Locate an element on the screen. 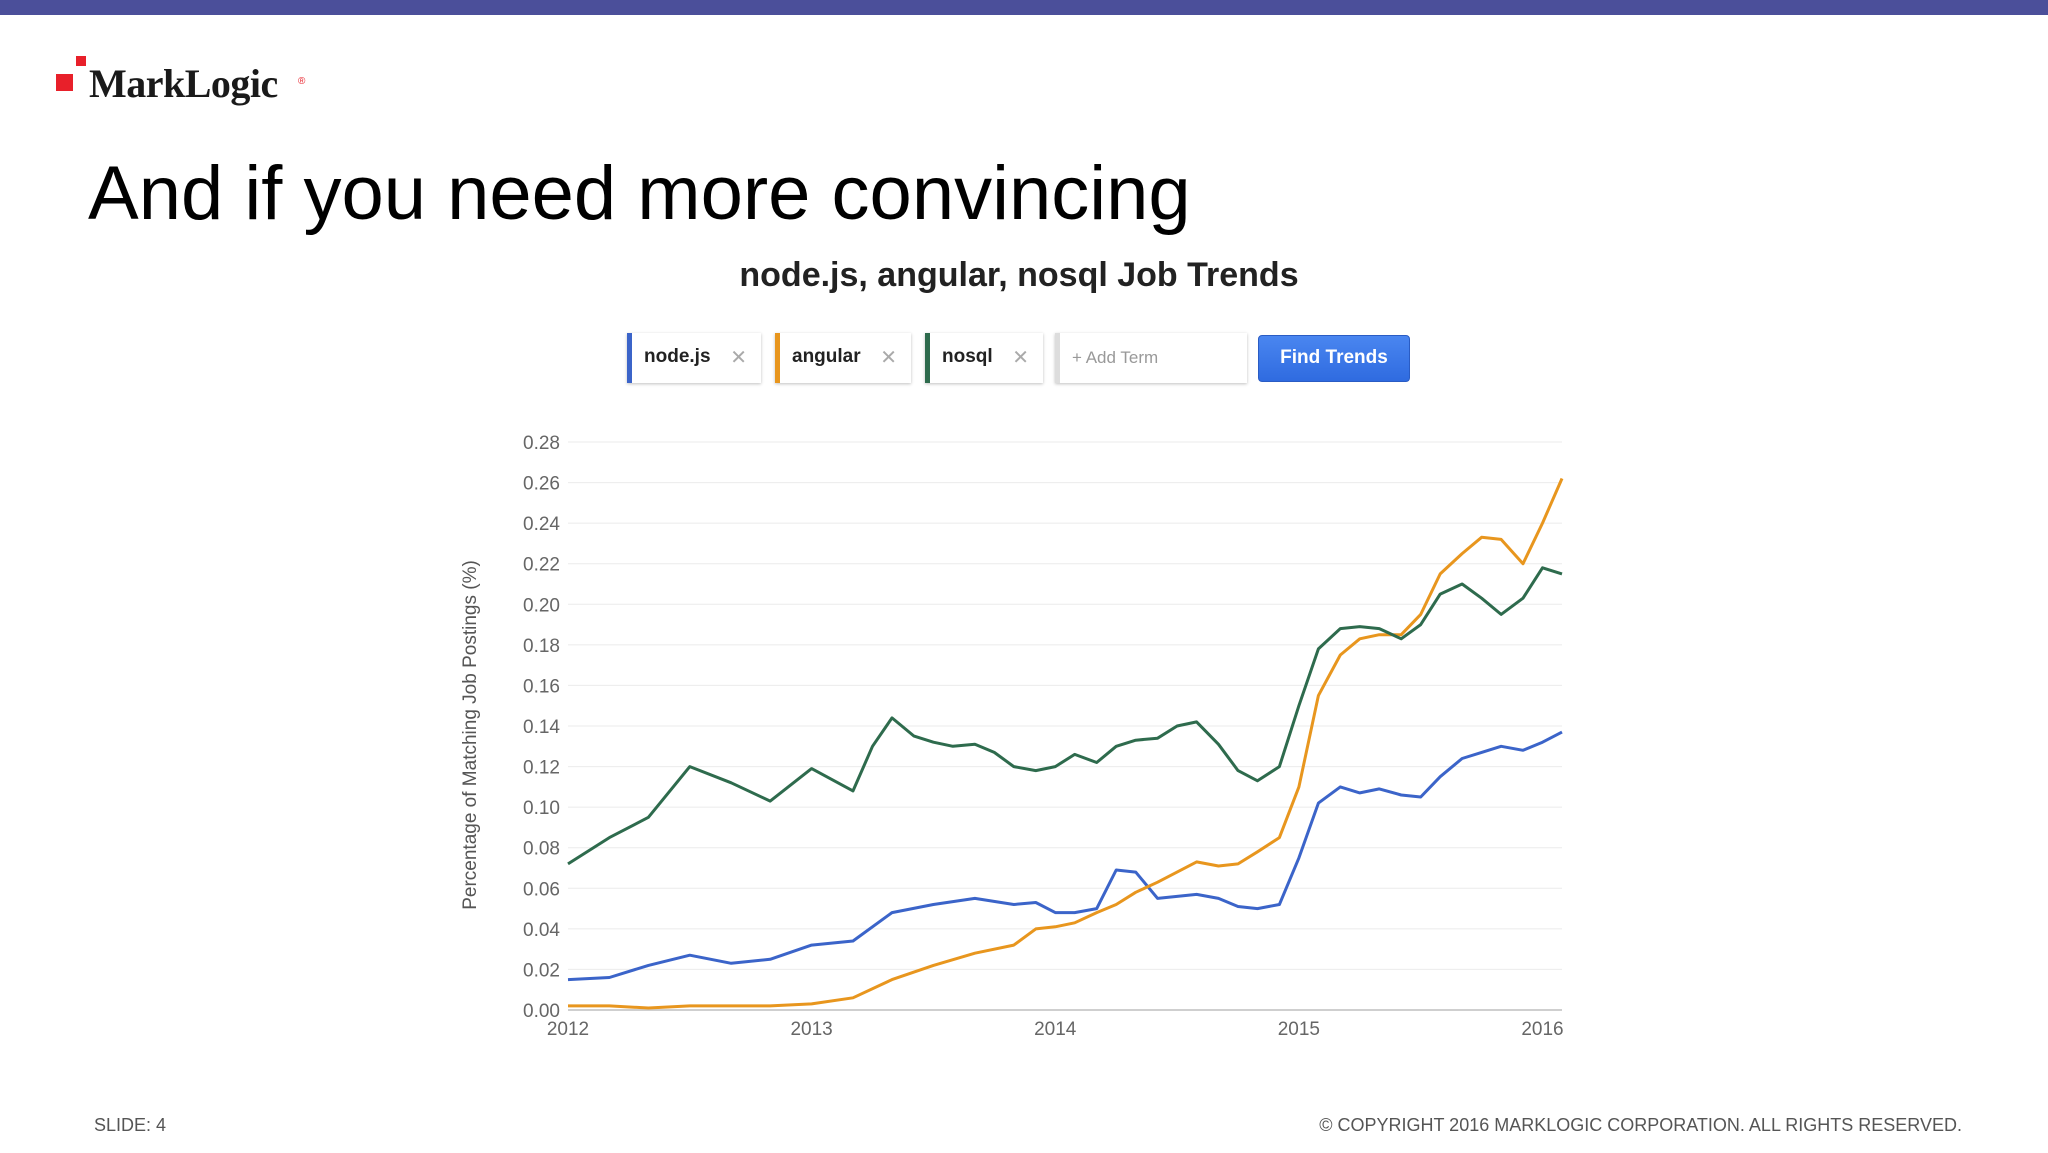 Image resolution: width=2048 pixels, height=1153 pixels. find-trends-button: Find Trends is located at coordinates (1334, 358).